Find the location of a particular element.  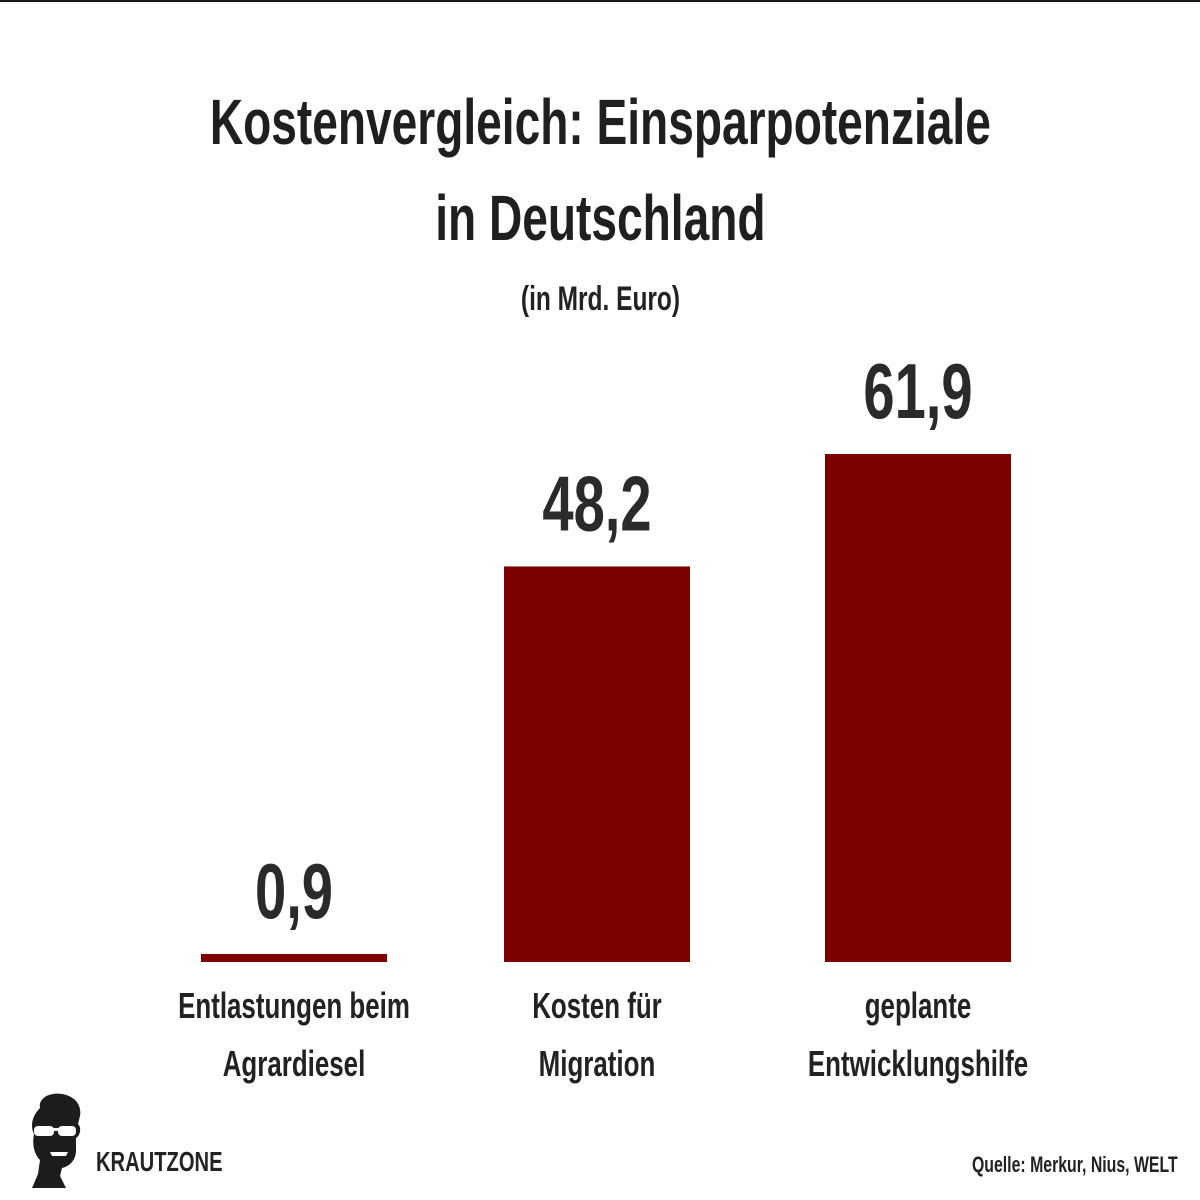

value-label-0: 0,9 is located at coordinates (294, 891).